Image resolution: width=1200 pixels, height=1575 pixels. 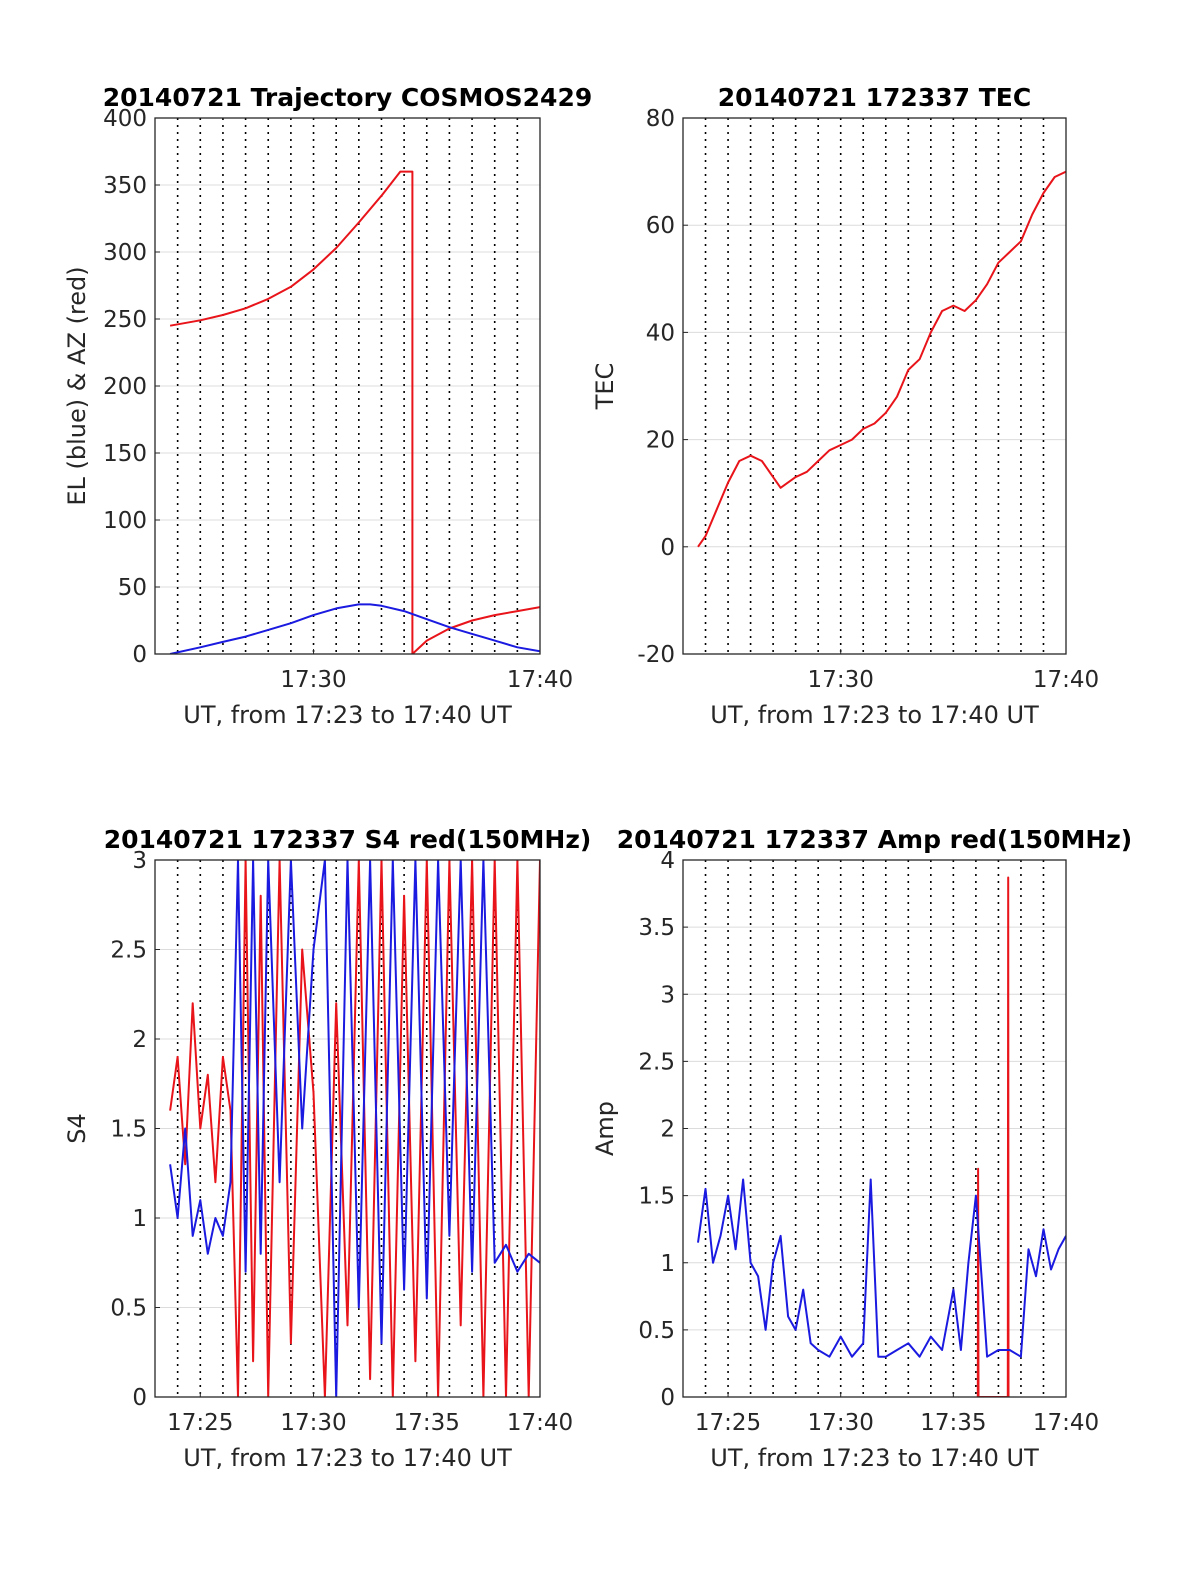 I want to click on y-tick-label: 250, so click(x=125, y=320).